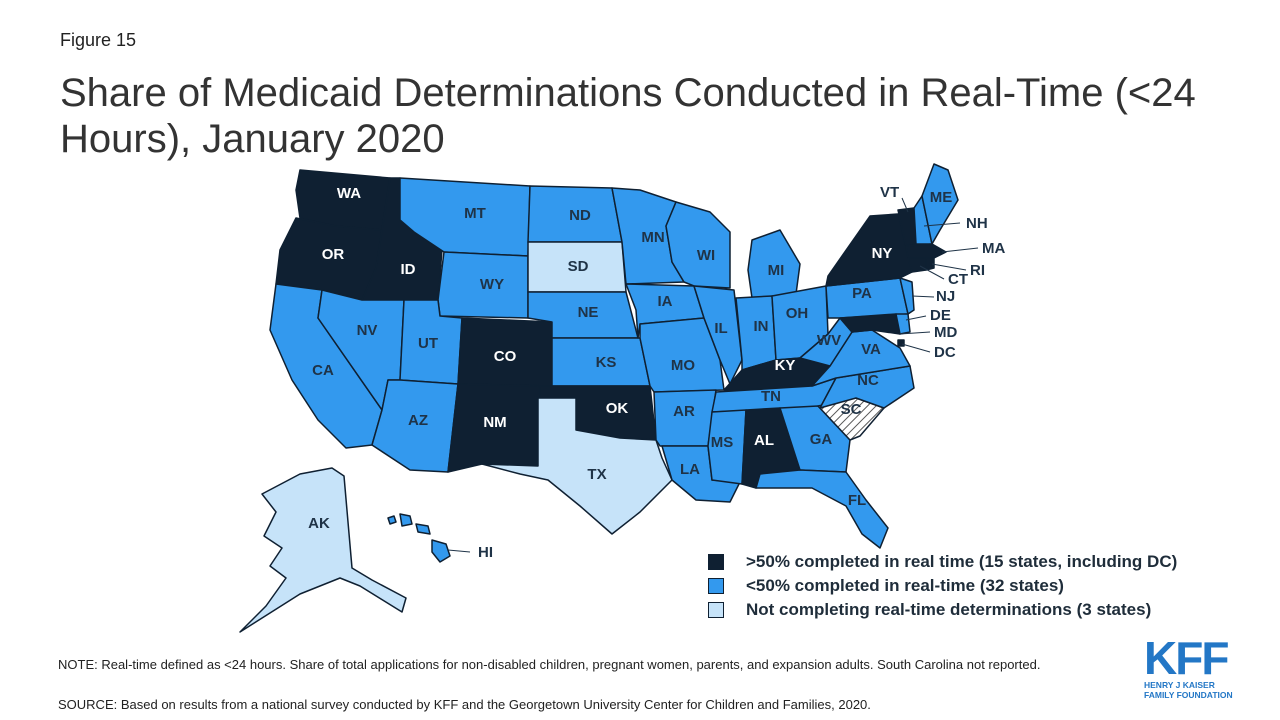  I want to click on state-label-SD: SD, so click(578, 266).